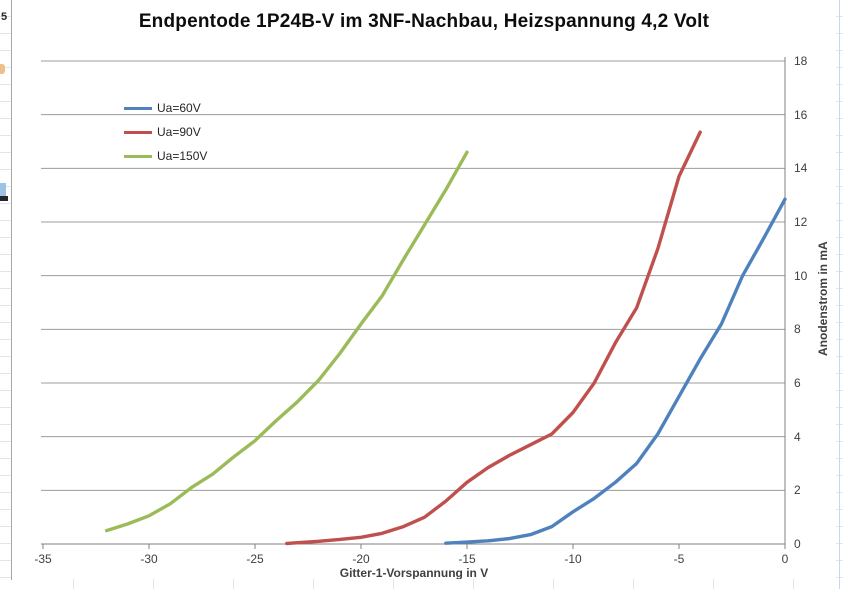 Image resolution: width=843 pixels, height=589 pixels. What do you see at coordinates (179, 132) in the screenshot?
I see `legend-item-label: Ua=90V` at bounding box center [179, 132].